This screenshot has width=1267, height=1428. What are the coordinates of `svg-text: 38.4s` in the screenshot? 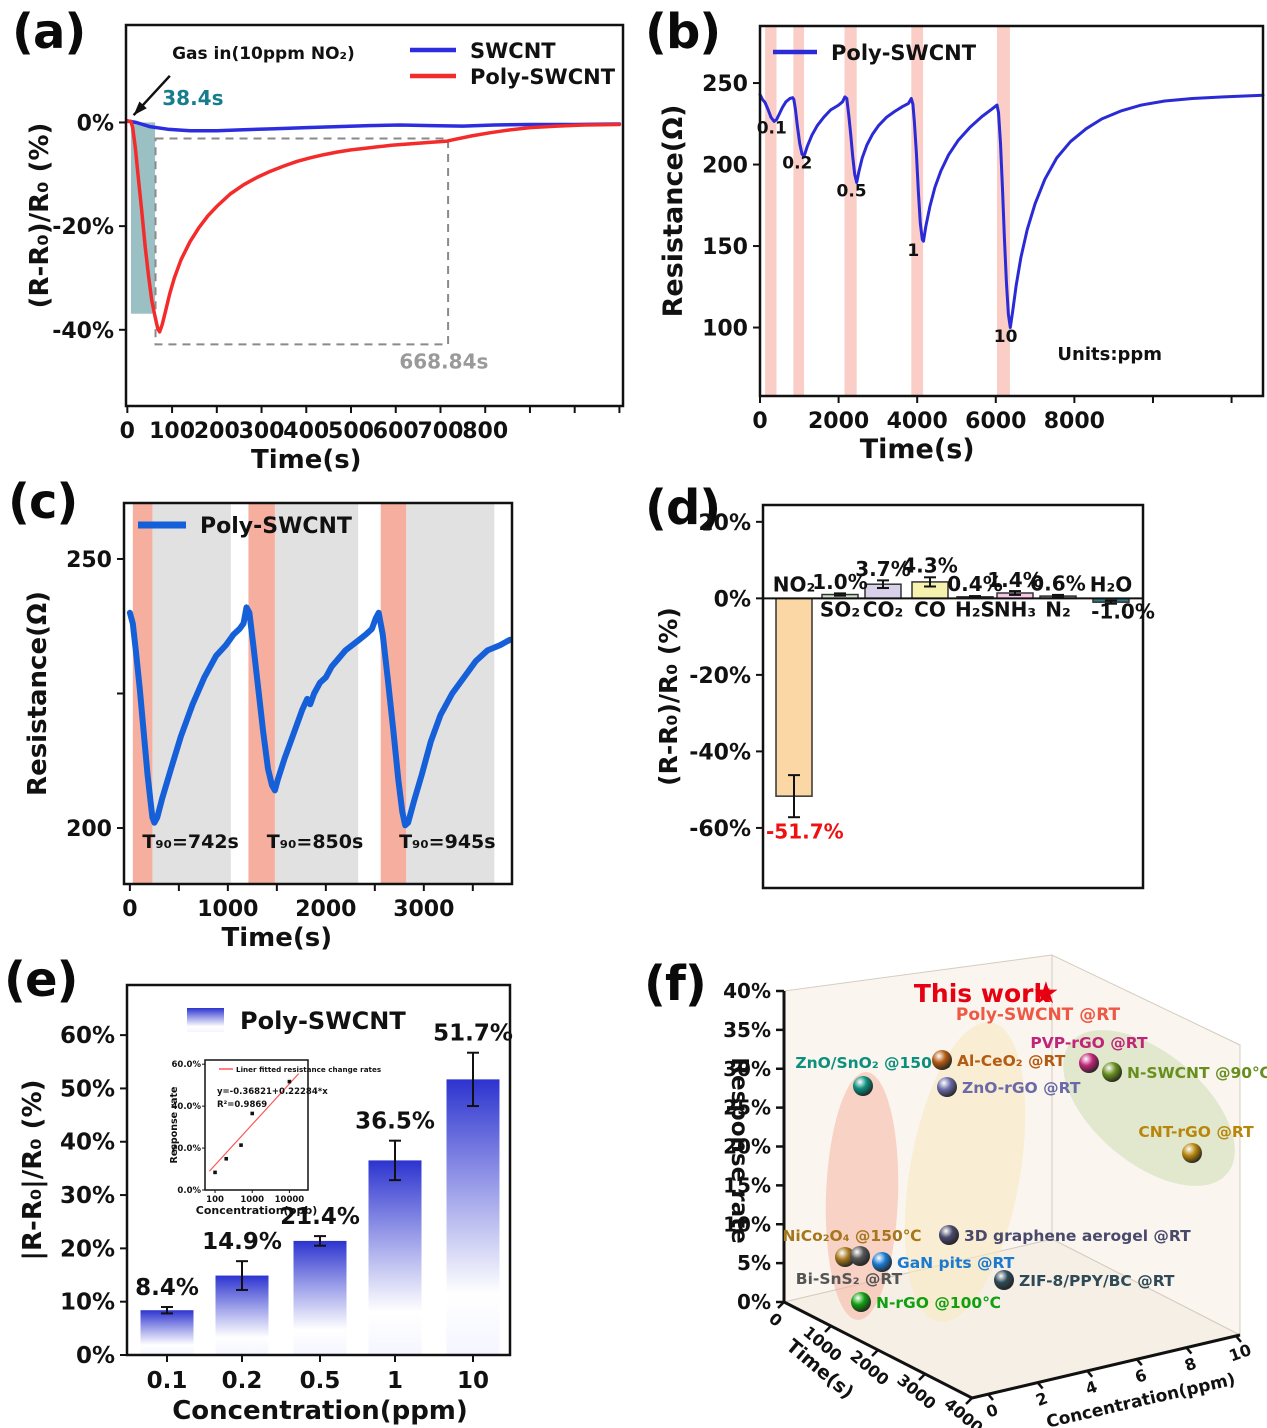 It's located at (192, 98).